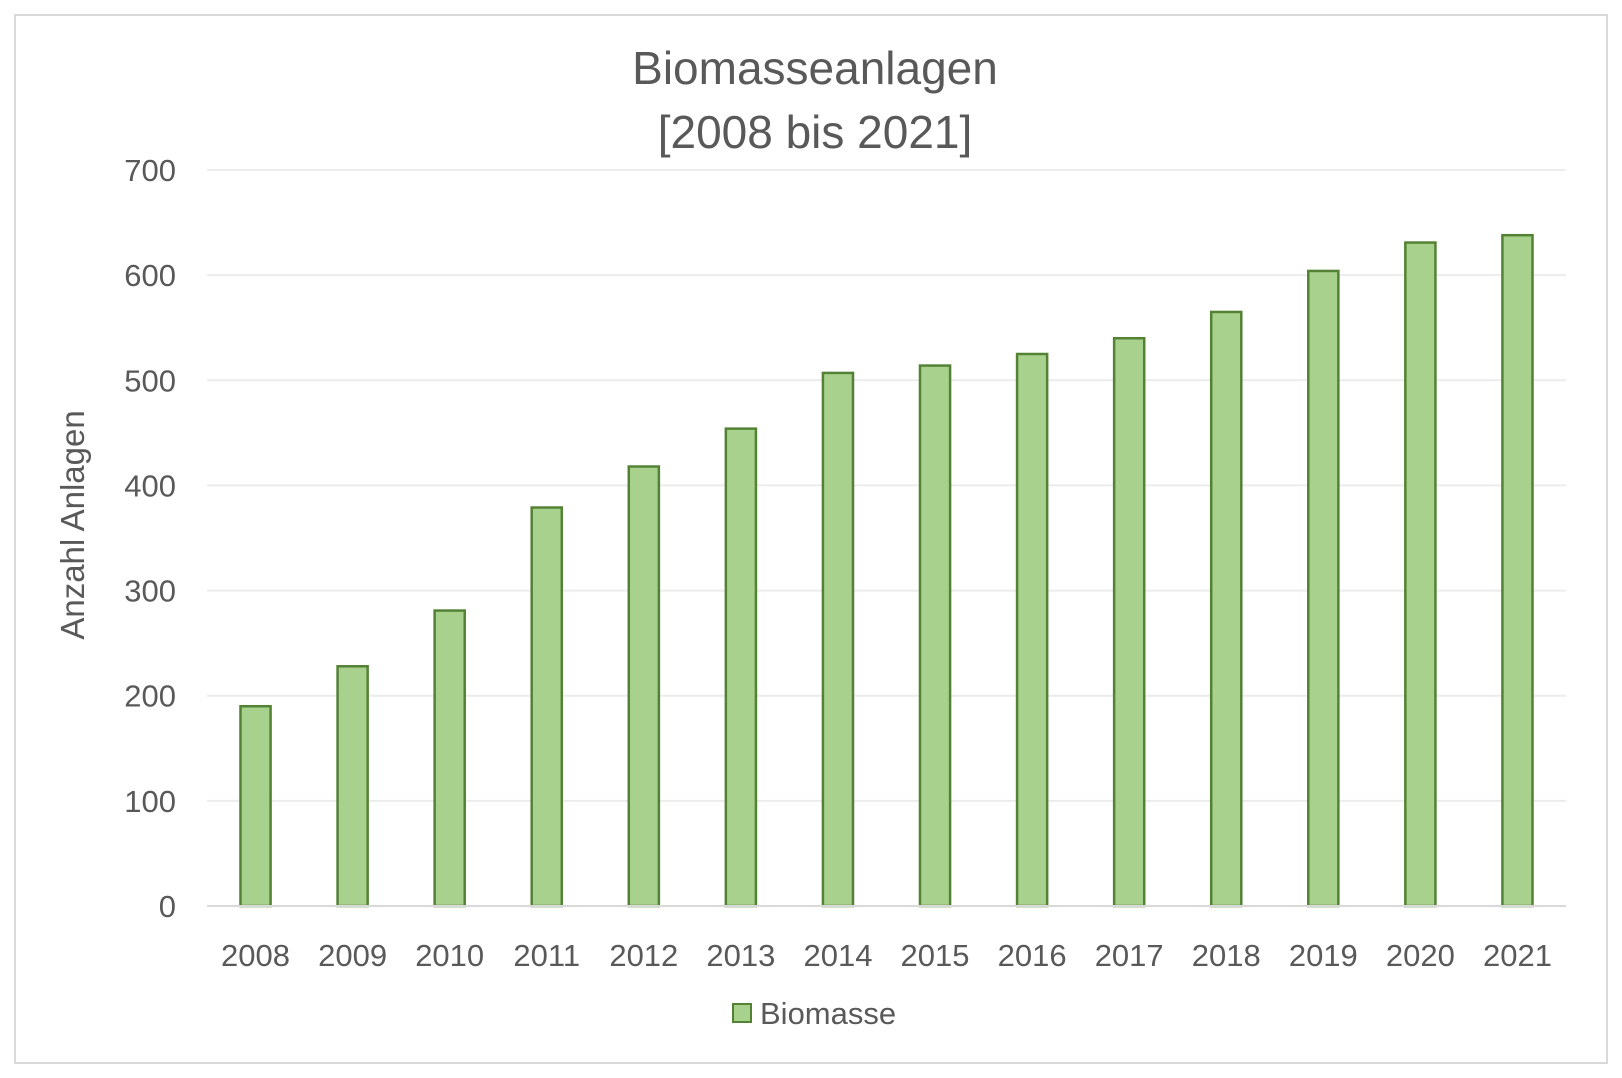  I want to click on x-tick-label-2019: 2019, so click(1323, 955).